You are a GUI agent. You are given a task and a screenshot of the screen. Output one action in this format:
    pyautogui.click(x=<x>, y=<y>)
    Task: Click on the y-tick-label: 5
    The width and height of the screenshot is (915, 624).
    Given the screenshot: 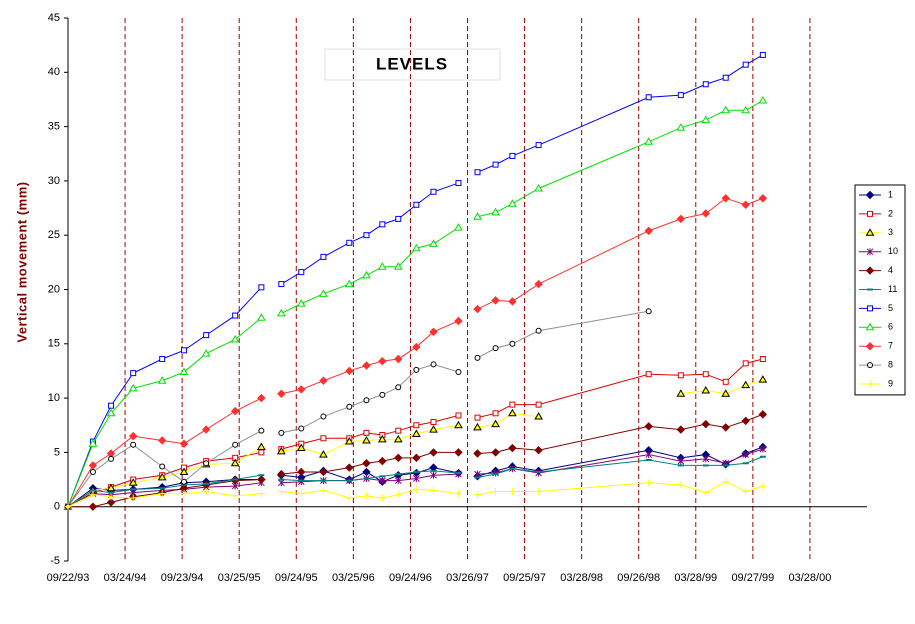 What is the action you would take?
    pyautogui.click(x=57, y=452)
    